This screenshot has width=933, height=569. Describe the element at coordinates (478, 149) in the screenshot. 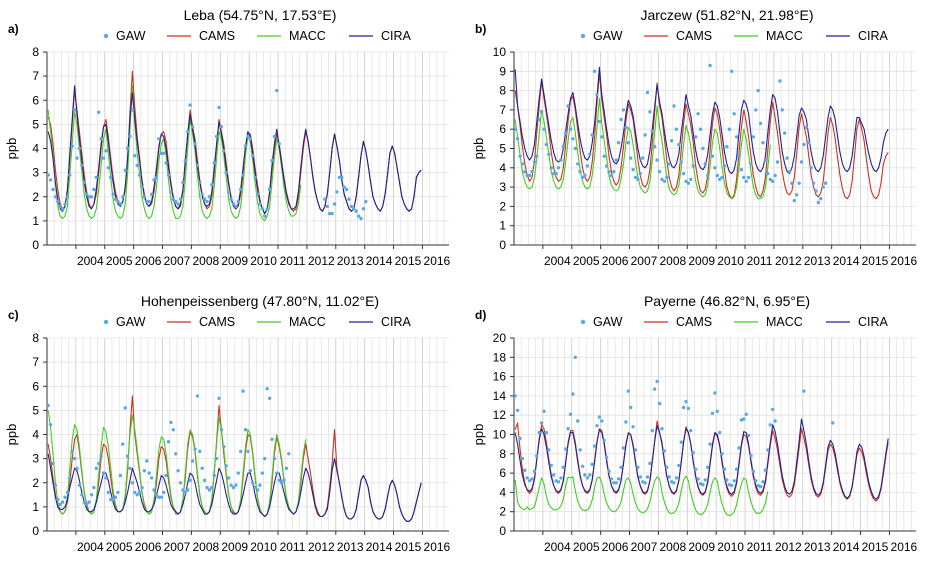

I see `y-axis-label: ppb` at that location.